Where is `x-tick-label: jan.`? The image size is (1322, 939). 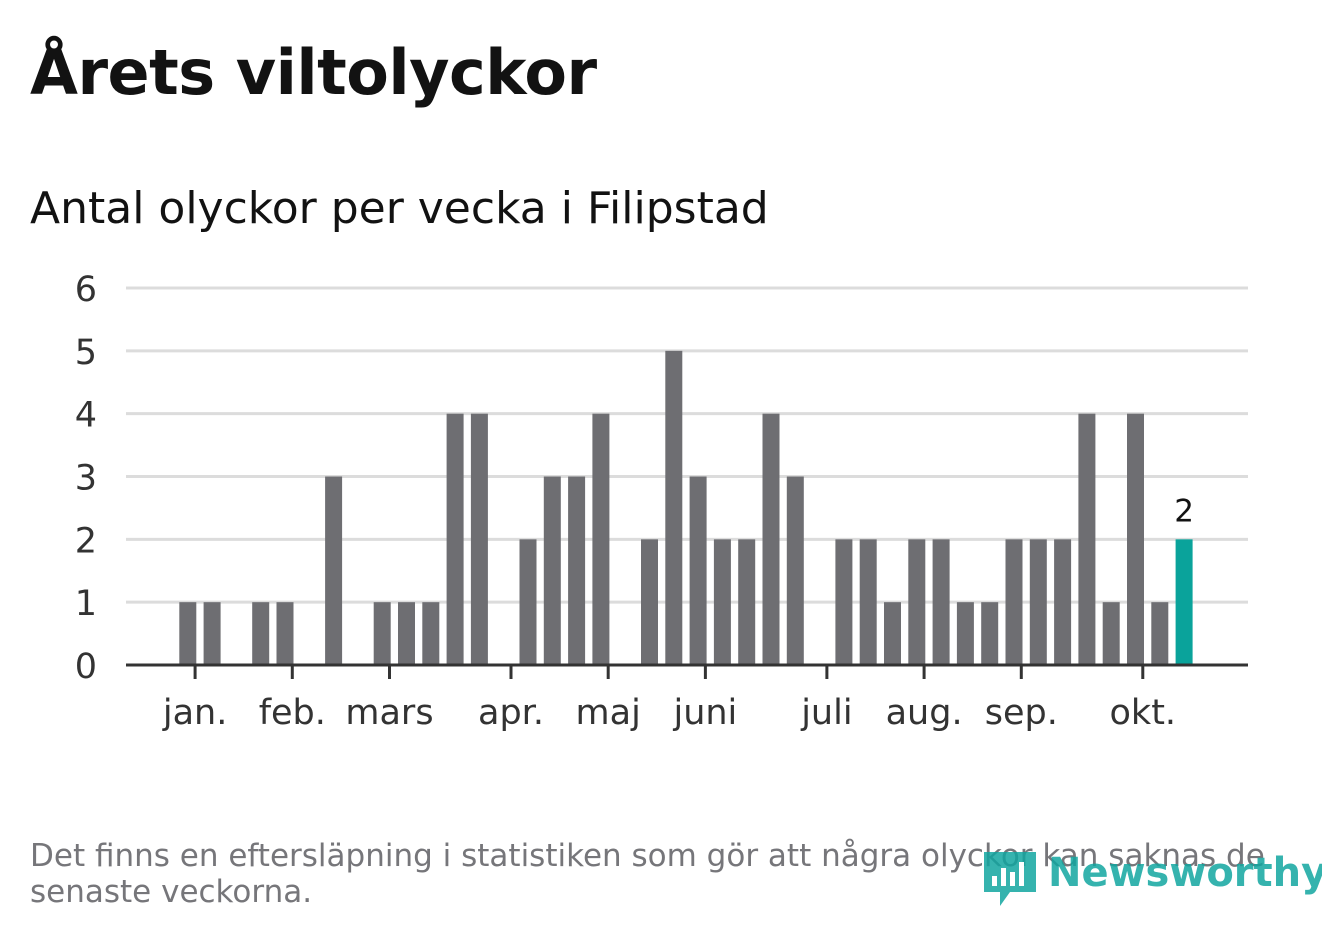
x-tick-label: jan. is located at coordinates (194, 713).